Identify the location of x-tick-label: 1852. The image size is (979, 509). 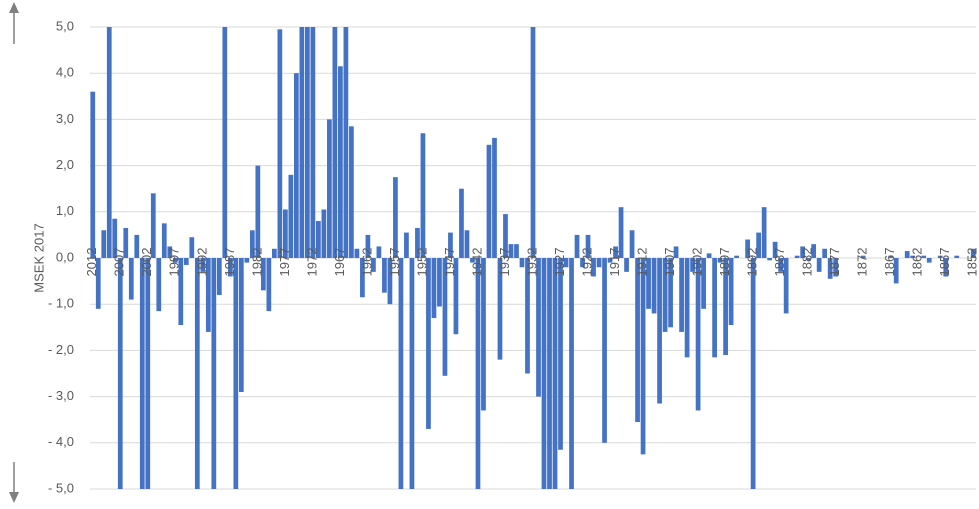
(972, 262).